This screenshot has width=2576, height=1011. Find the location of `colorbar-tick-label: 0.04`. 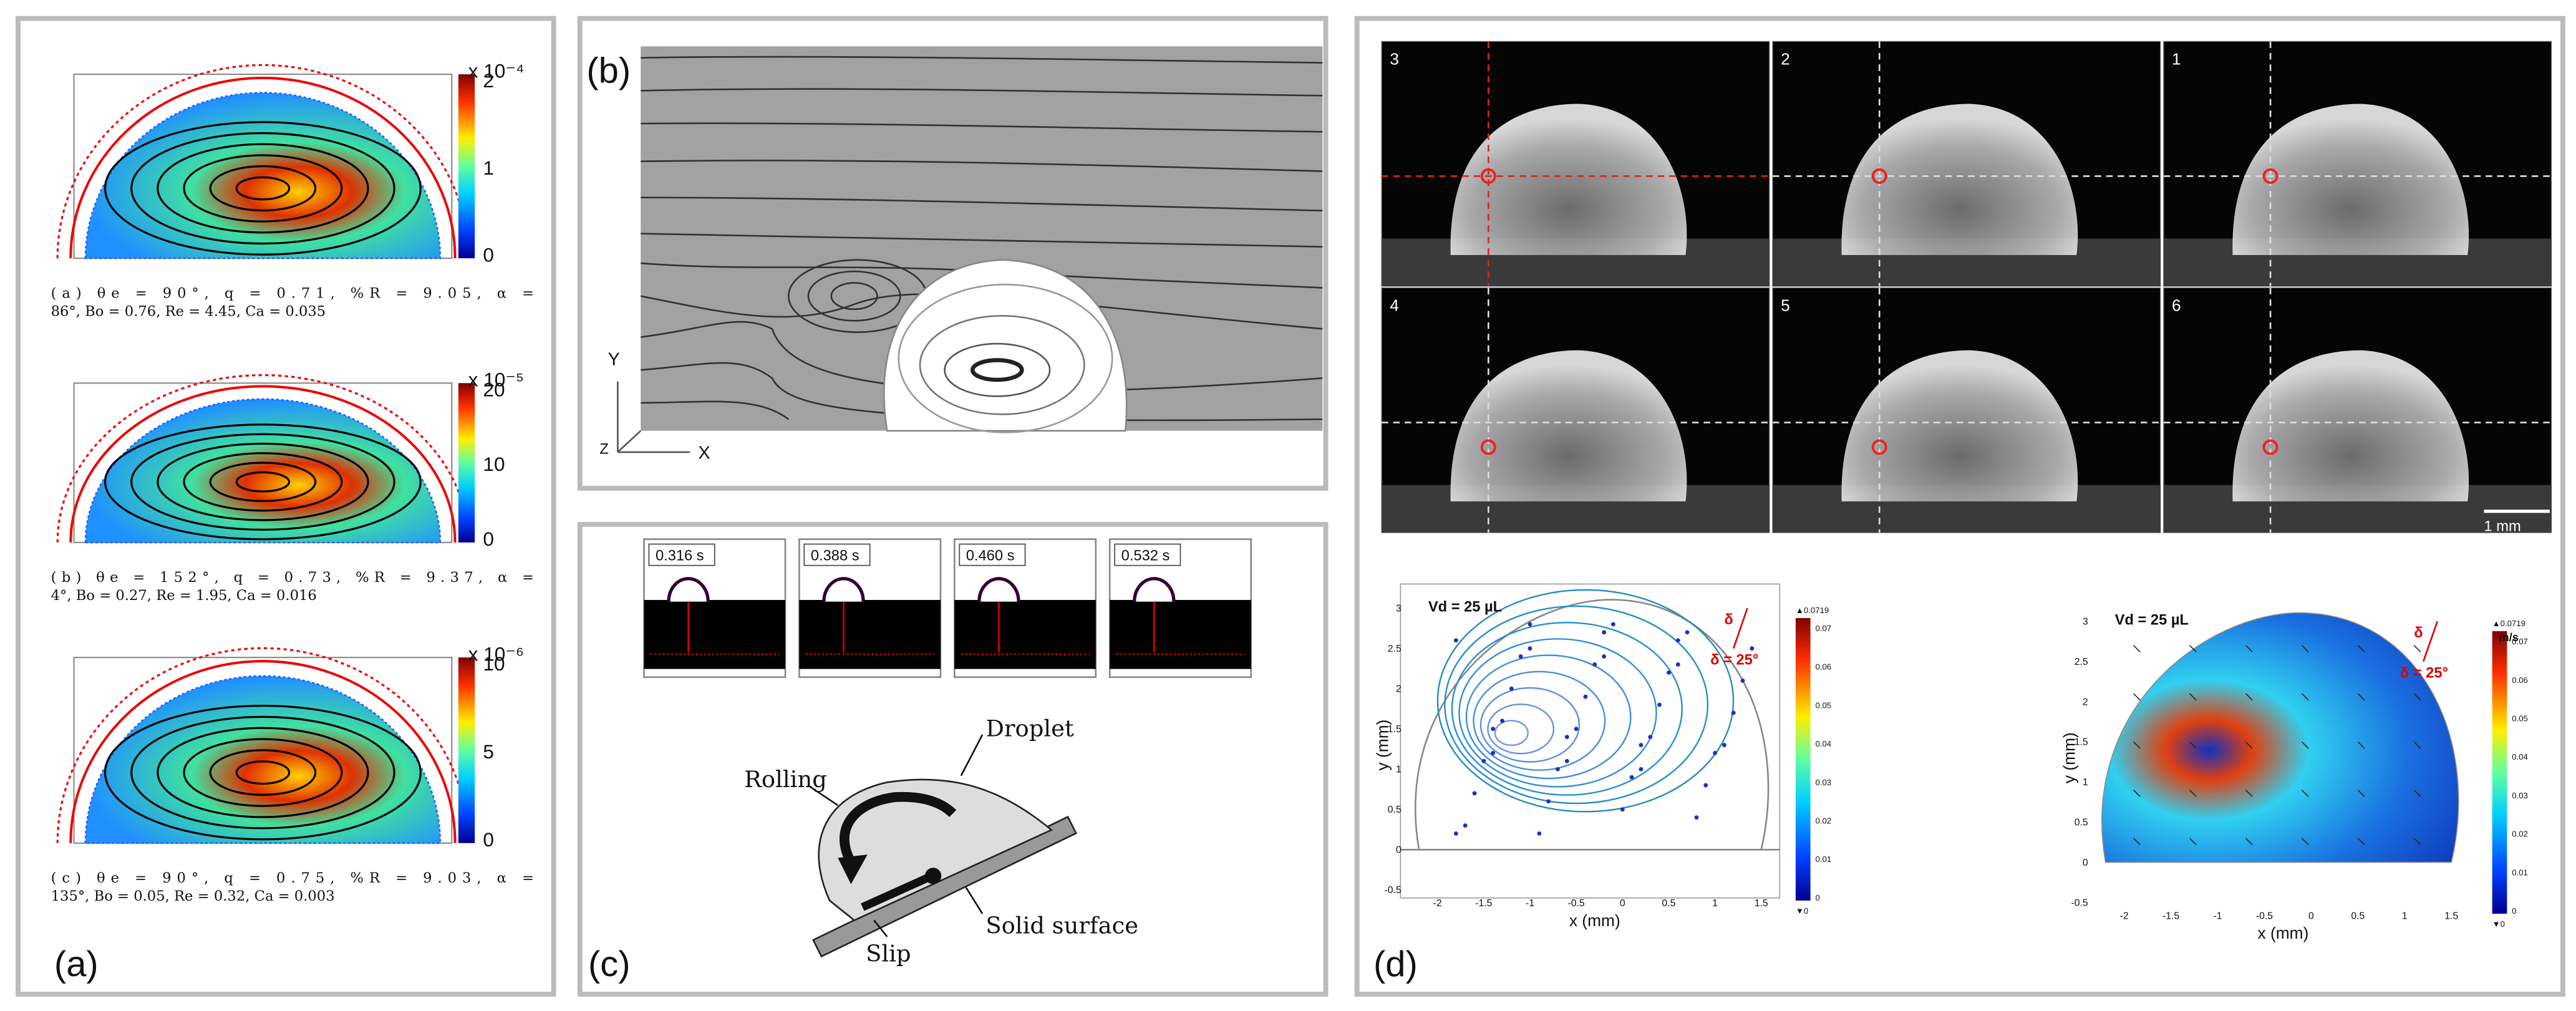

colorbar-tick-label: 0.04 is located at coordinates (1823, 744).